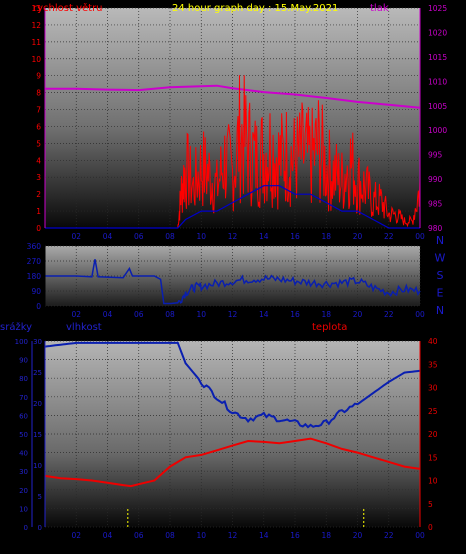  Describe the element at coordinates (437, 57) in the screenshot. I see `pressure-tick-label: 1015` at that location.